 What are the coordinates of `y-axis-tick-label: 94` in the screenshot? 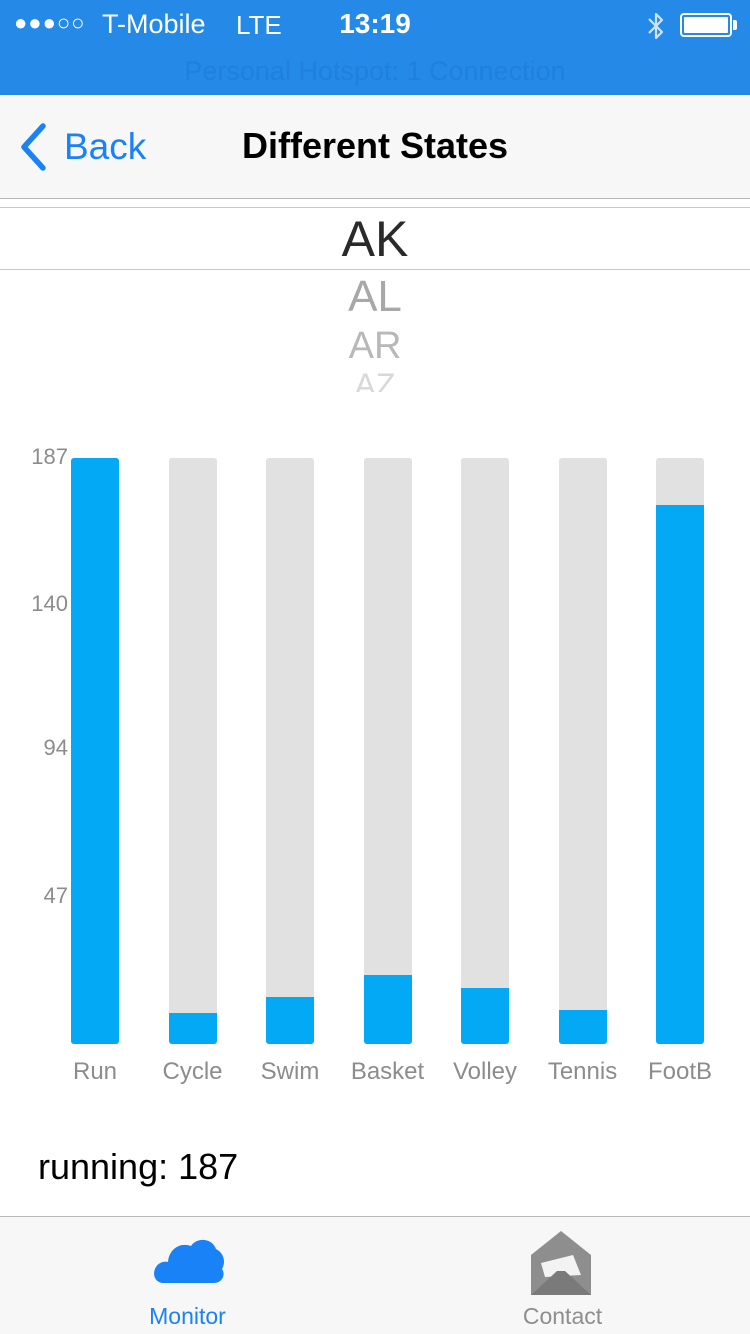 It's located at (55, 748).